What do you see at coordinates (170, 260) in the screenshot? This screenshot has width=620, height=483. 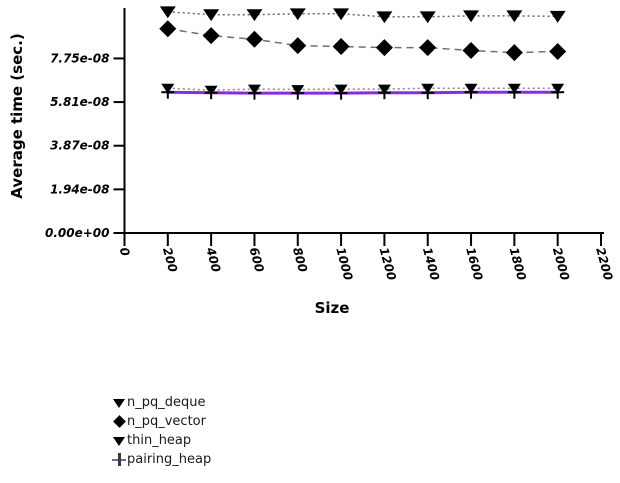 I see `x-tick-label: 200` at bounding box center [170, 260].